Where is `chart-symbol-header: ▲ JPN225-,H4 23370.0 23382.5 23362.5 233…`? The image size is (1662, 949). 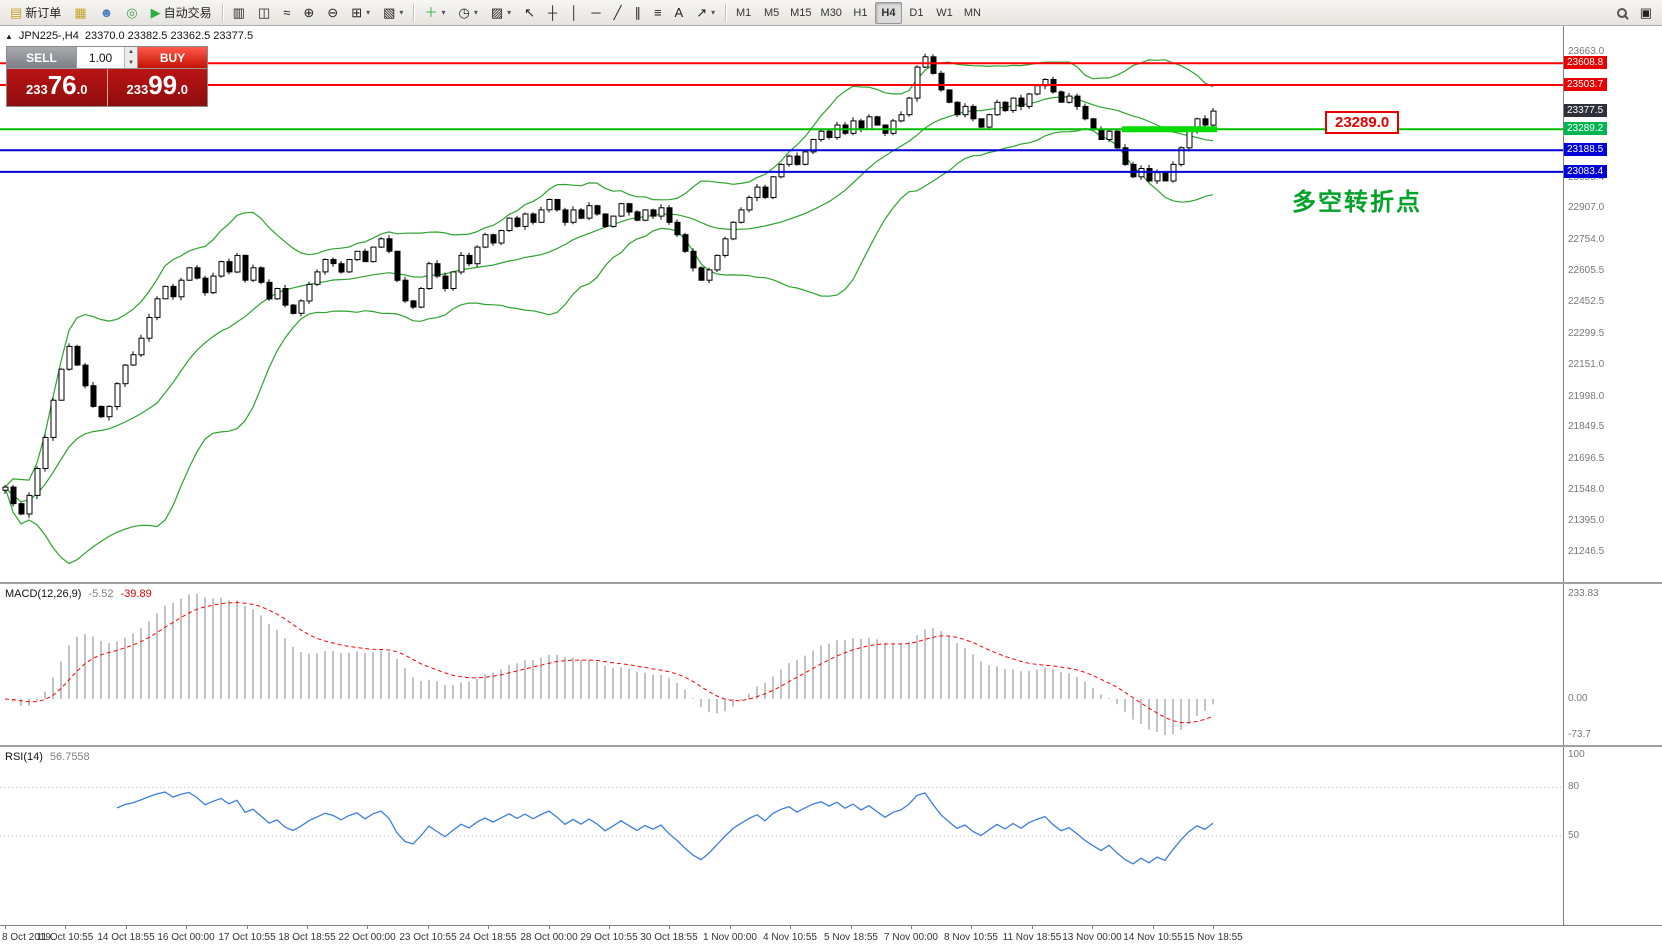
chart-symbol-header: ▲ JPN225-,H4 23370.0 23382.5 23362.5 233… is located at coordinates (129, 36).